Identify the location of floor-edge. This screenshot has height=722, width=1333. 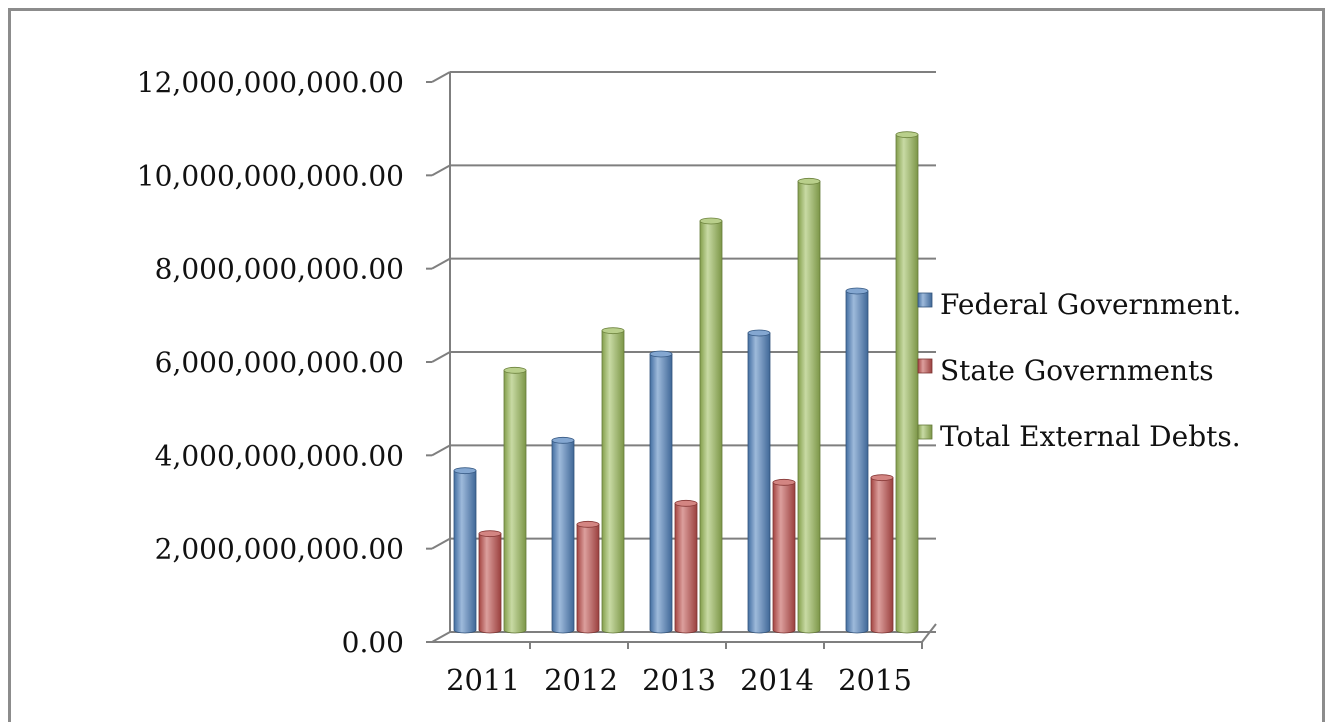
(929, 633).